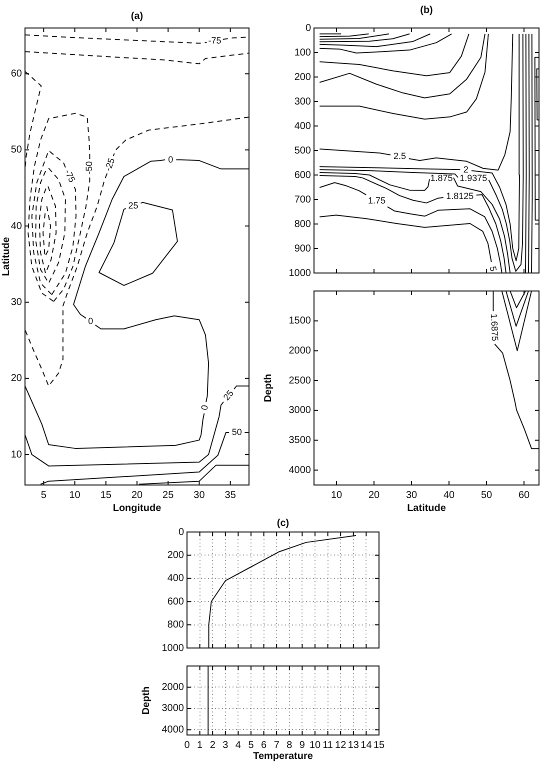 Image resolution: width=541 pixels, height=765 pixels. What do you see at coordinates (277, 745) in the screenshot?
I see `x-tick-label: 7` at bounding box center [277, 745].